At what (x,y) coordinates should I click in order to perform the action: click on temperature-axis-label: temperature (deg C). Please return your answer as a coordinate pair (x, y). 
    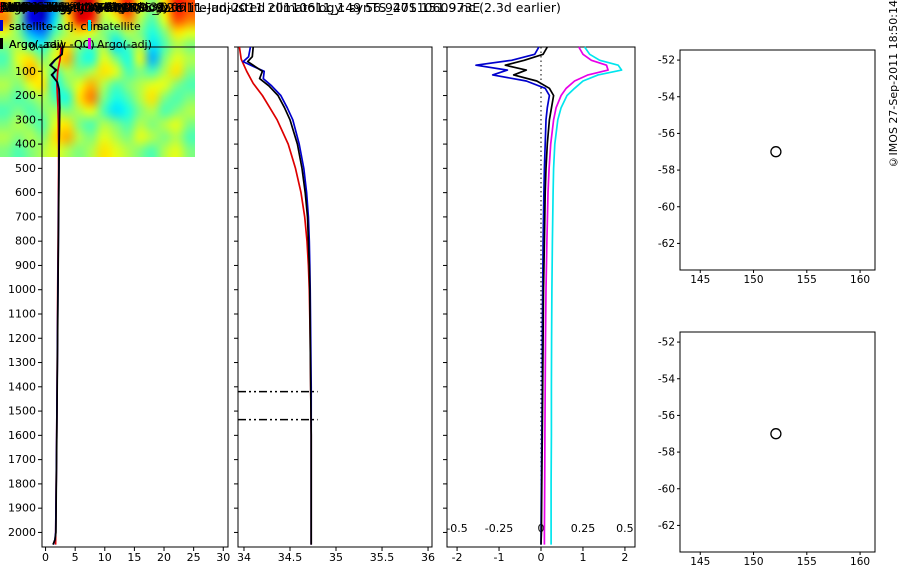
    Looking at the image, I should click on (59, 7).